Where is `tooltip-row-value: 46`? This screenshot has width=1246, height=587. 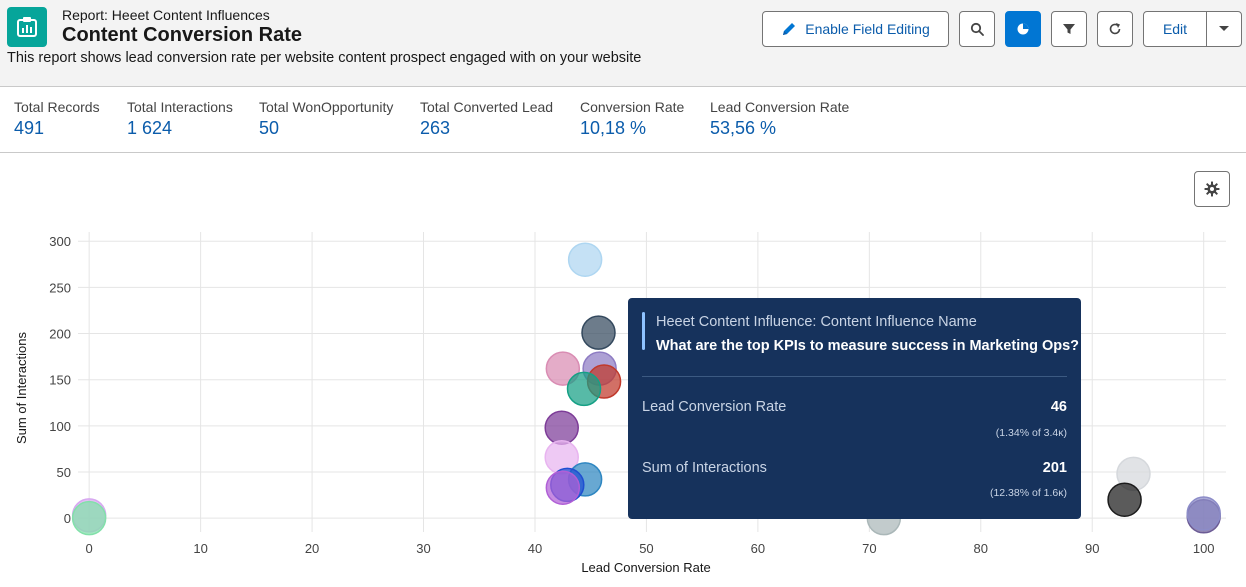 tooltip-row-value: 46 is located at coordinates (1058, 407).